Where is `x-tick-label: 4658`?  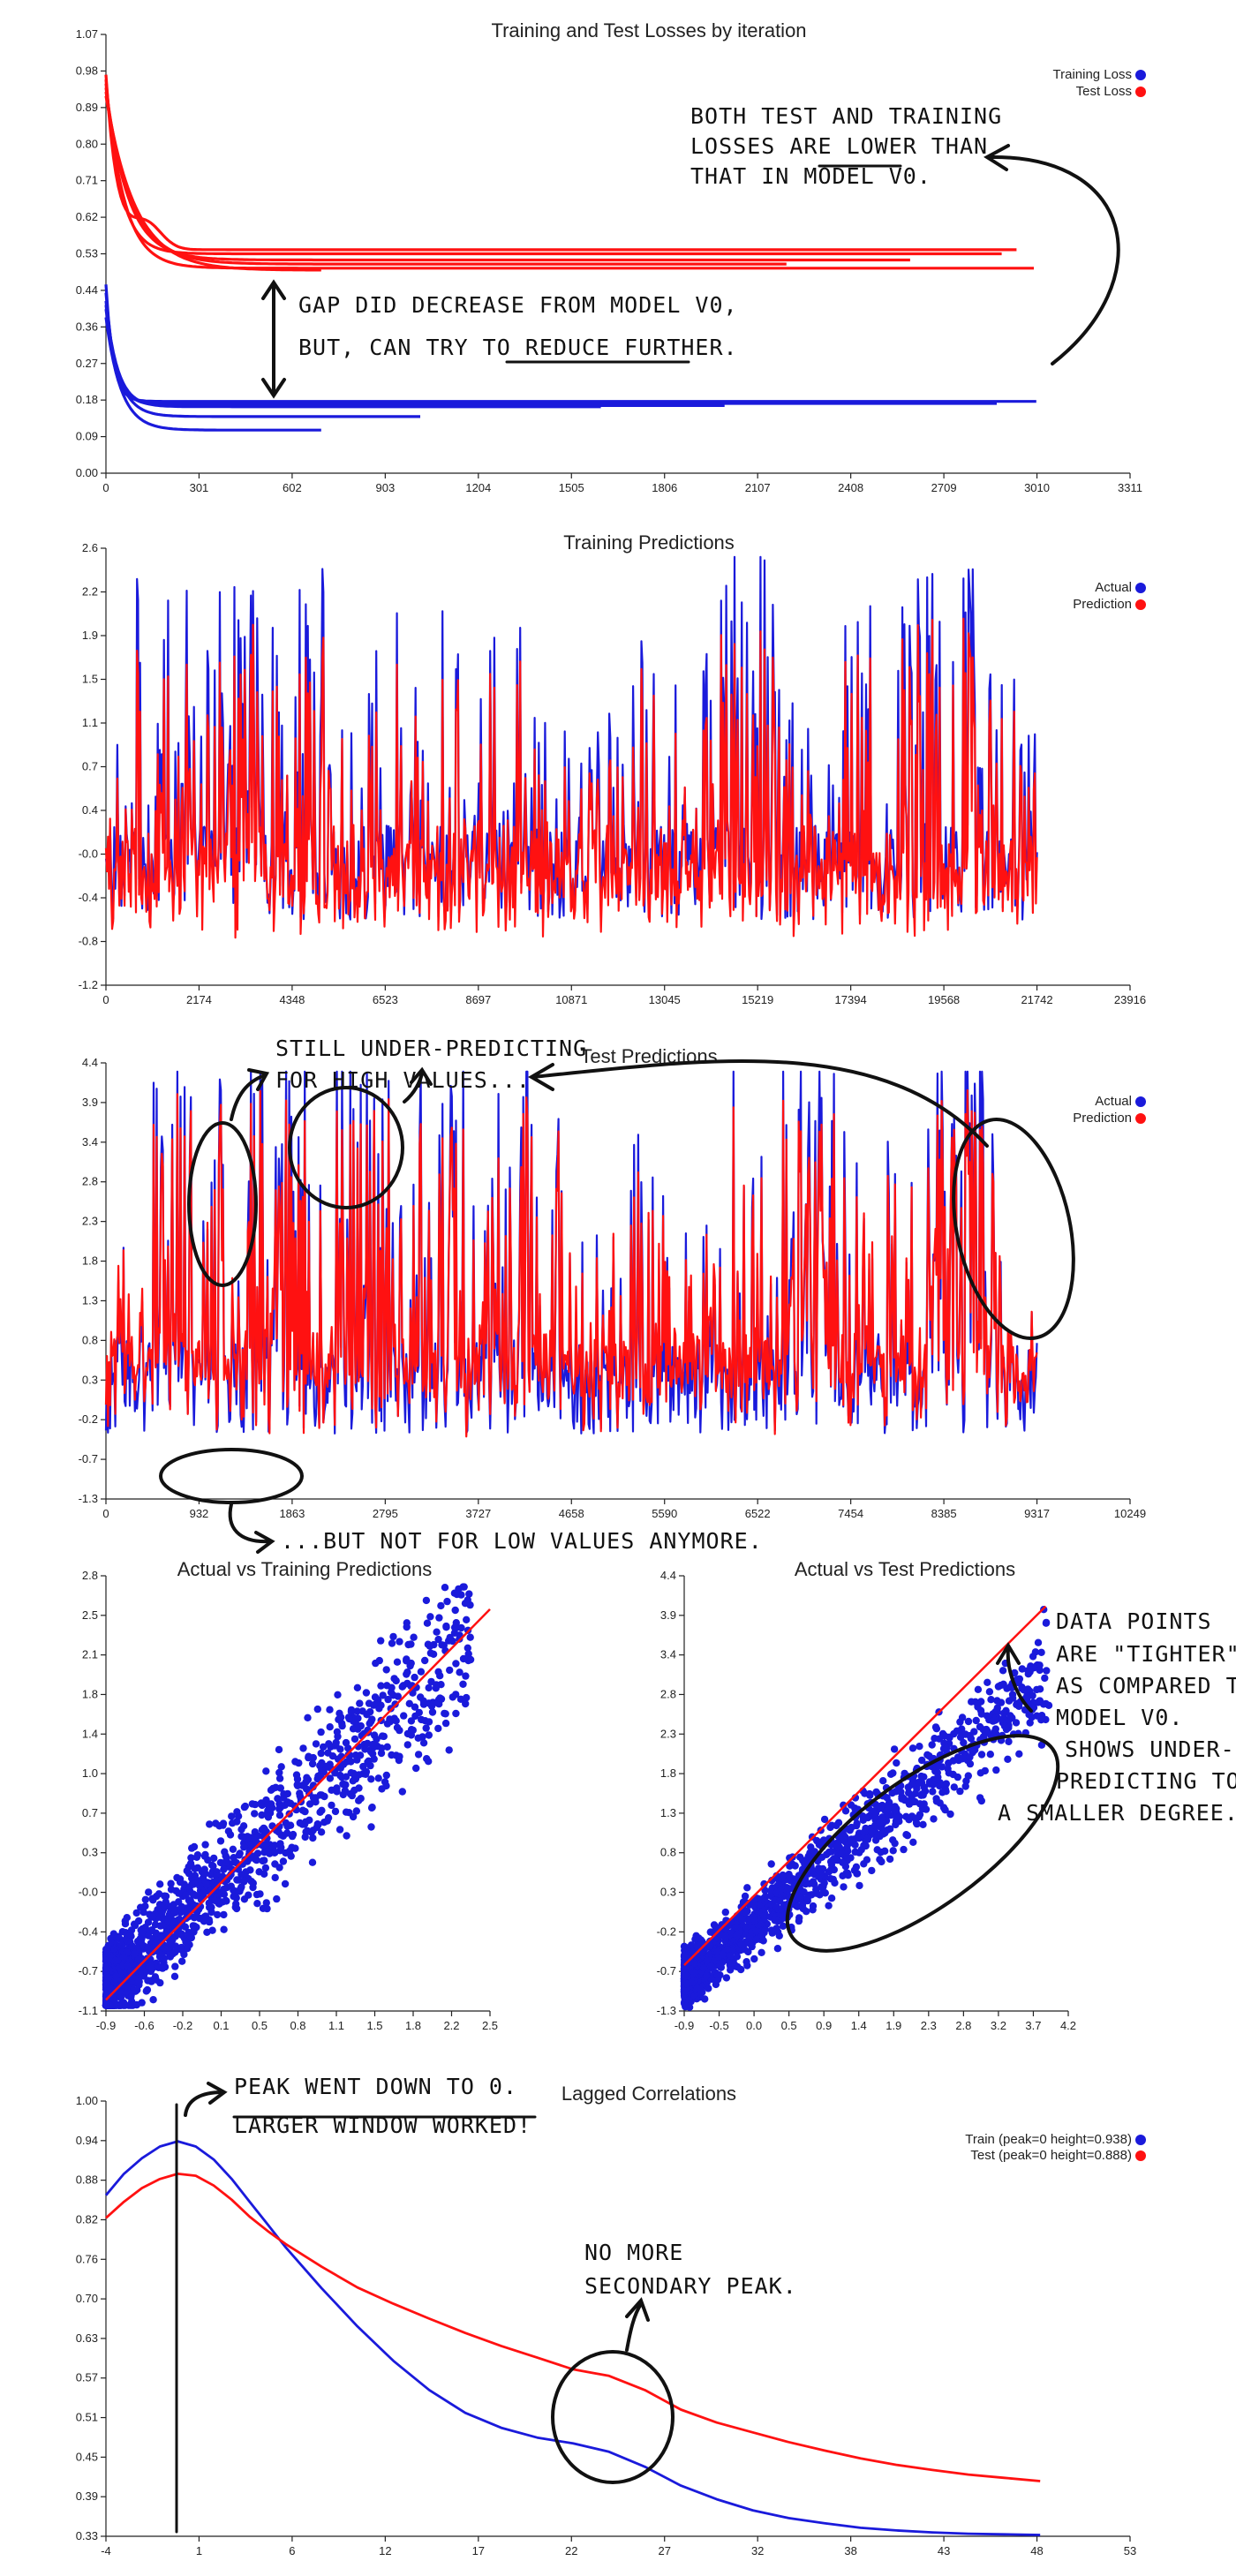 x-tick-label: 4658 is located at coordinates (572, 1514).